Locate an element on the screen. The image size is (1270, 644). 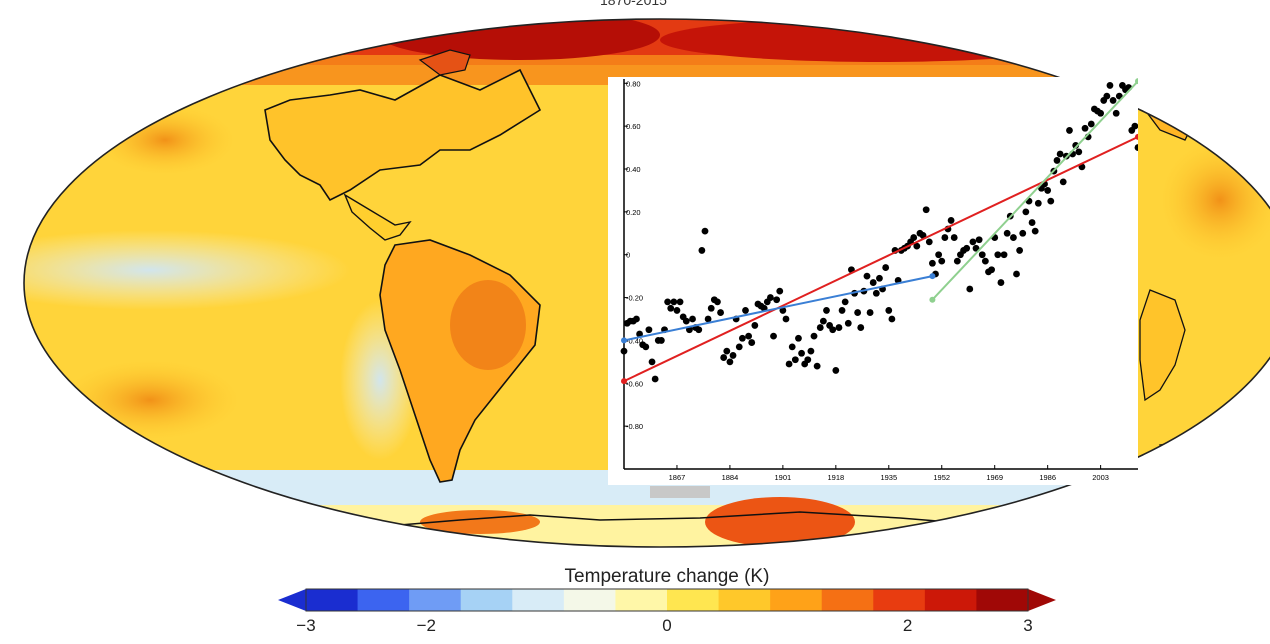
y-tick-label: -0.60 is located at coordinates (634, 383).